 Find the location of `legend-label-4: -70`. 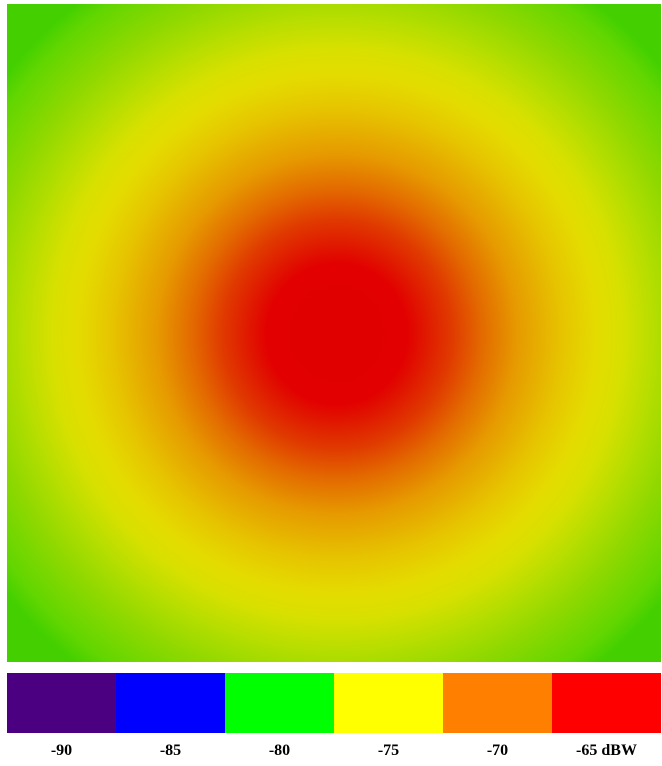

legend-label-4: -70 is located at coordinates (497, 750).